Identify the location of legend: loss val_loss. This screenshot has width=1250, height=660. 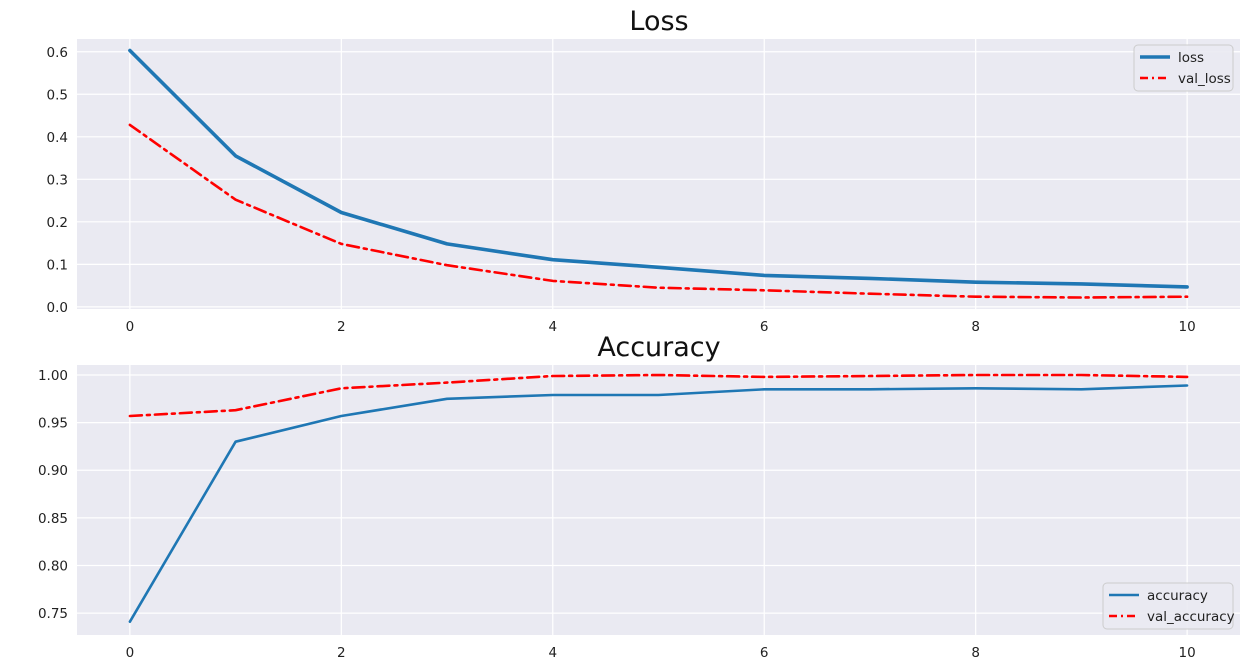
(1183, 68).